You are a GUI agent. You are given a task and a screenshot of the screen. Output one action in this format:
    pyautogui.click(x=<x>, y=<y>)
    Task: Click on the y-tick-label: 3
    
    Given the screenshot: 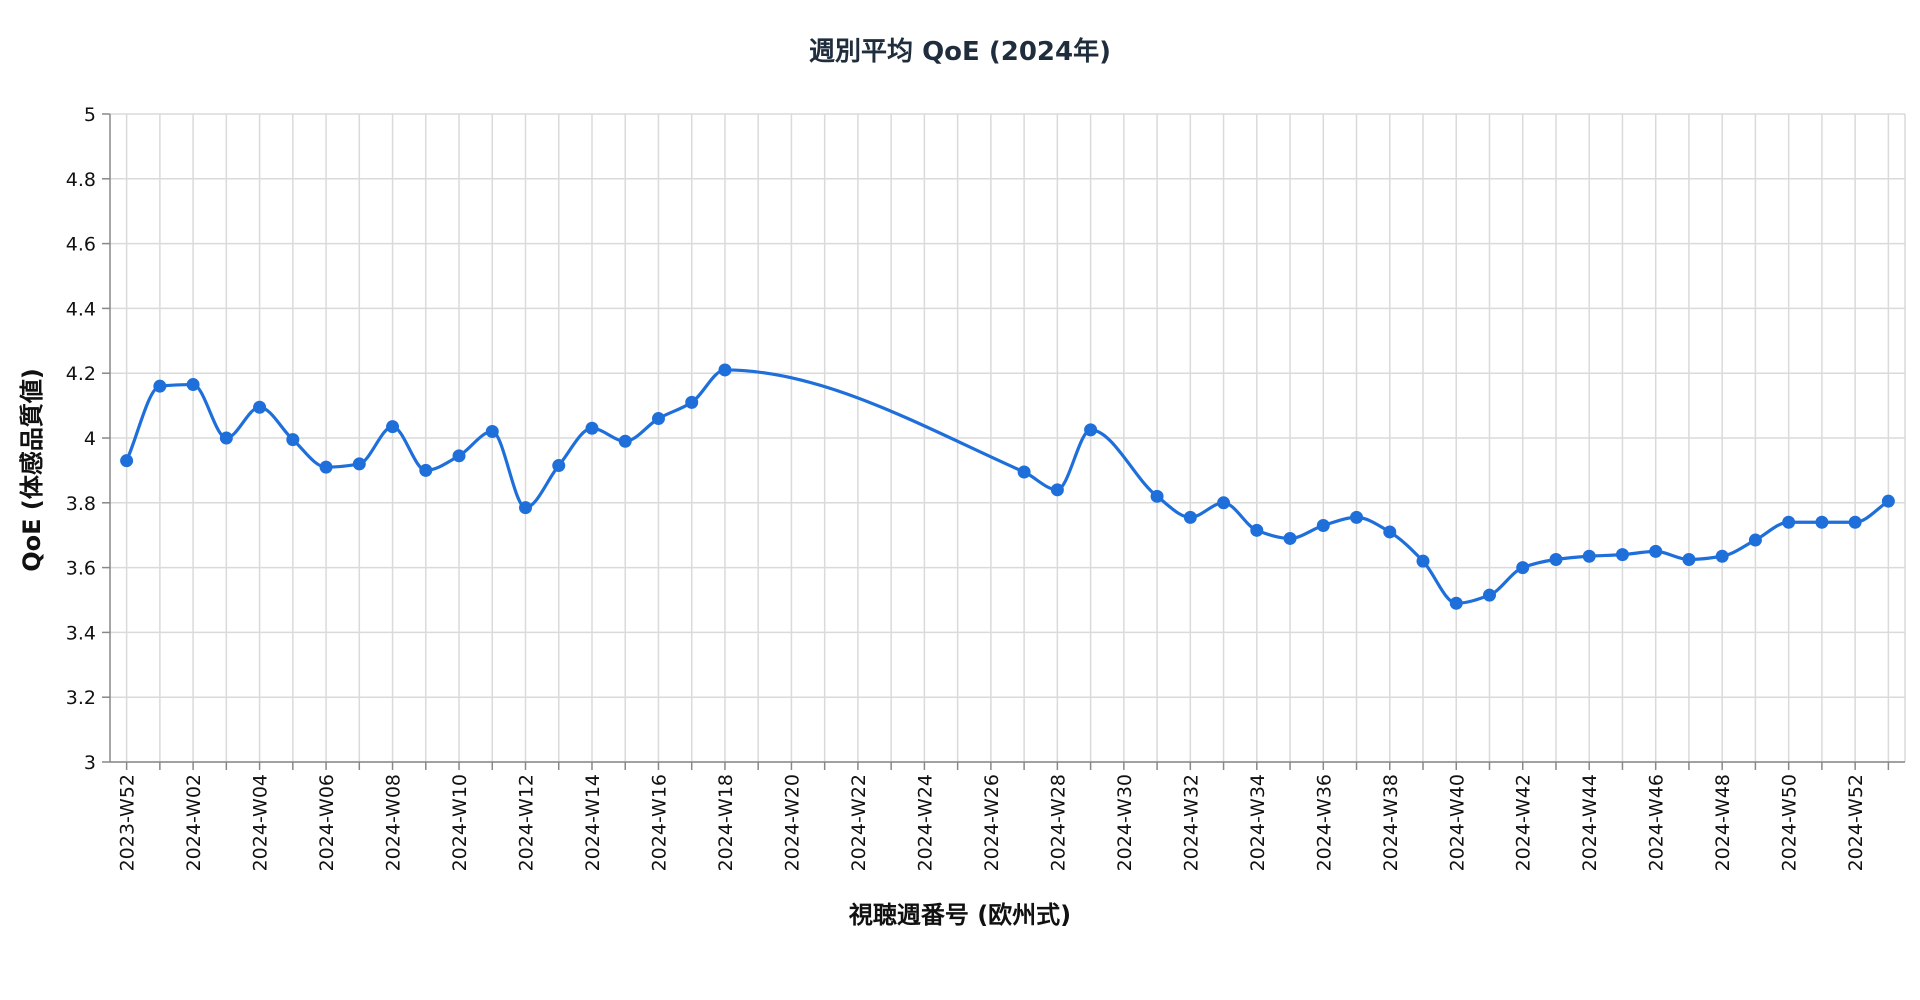 What is the action you would take?
    pyautogui.click(x=90, y=763)
    